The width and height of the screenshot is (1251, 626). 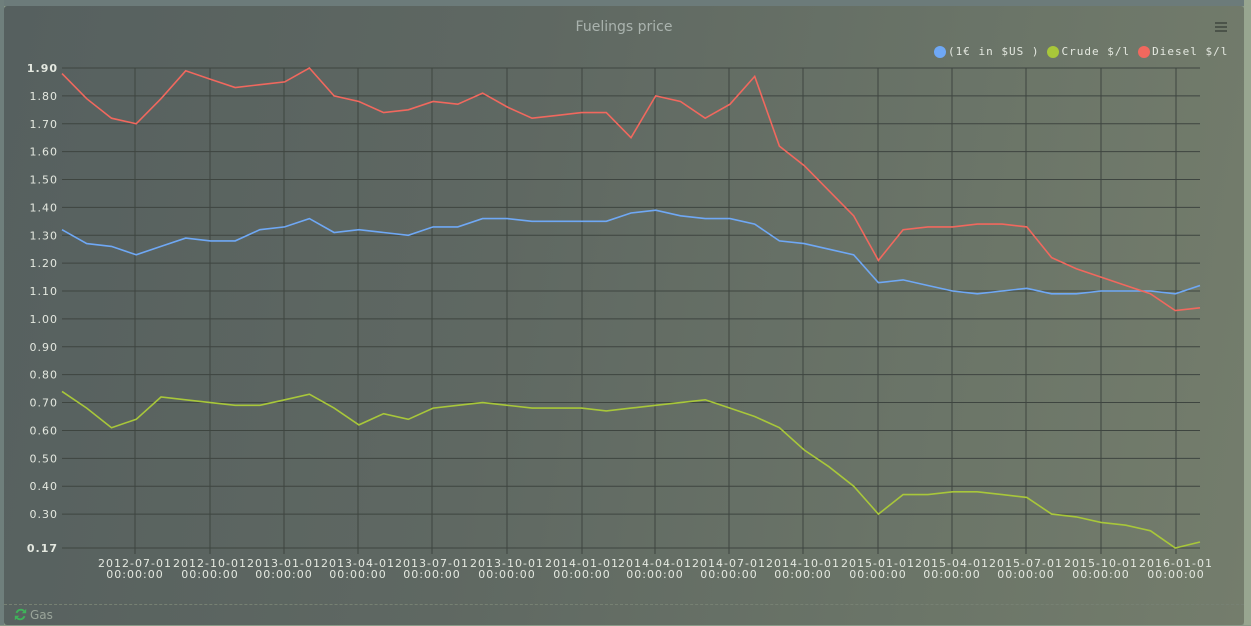 I want to click on y-tick-label: 1.80, so click(x=44, y=96).